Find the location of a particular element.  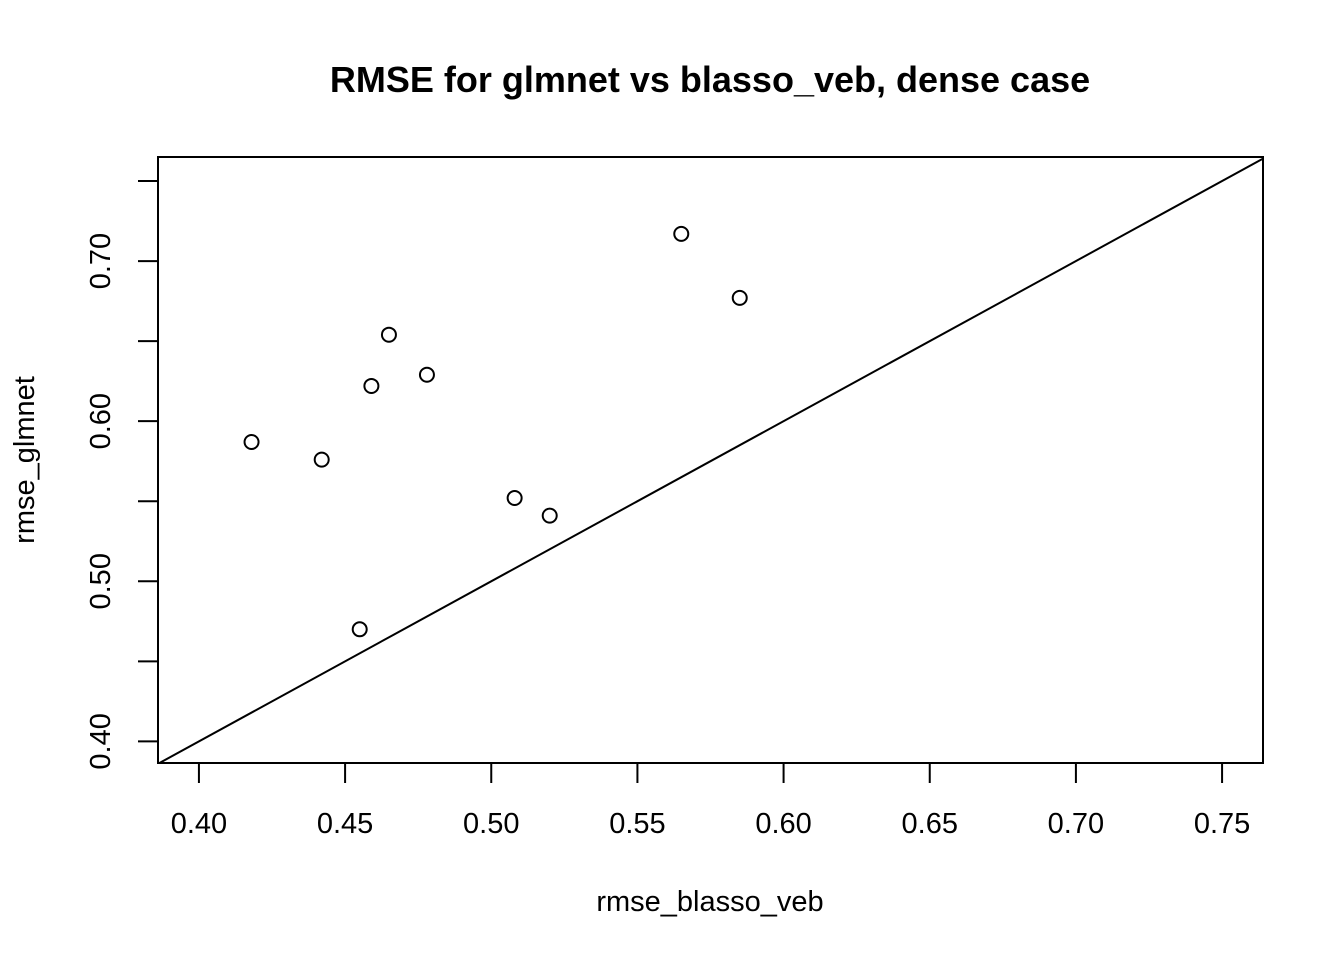

y-tick-label: 0.50 is located at coordinates (101, 581).